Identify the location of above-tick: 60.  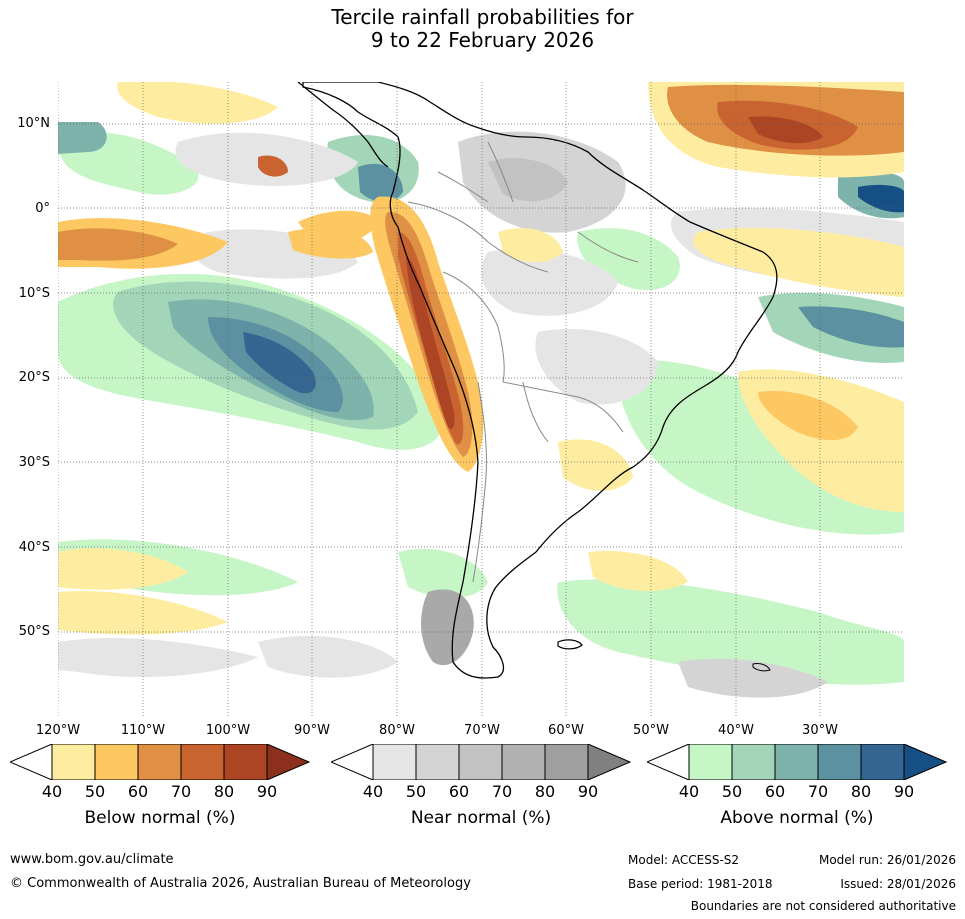
(775, 791).